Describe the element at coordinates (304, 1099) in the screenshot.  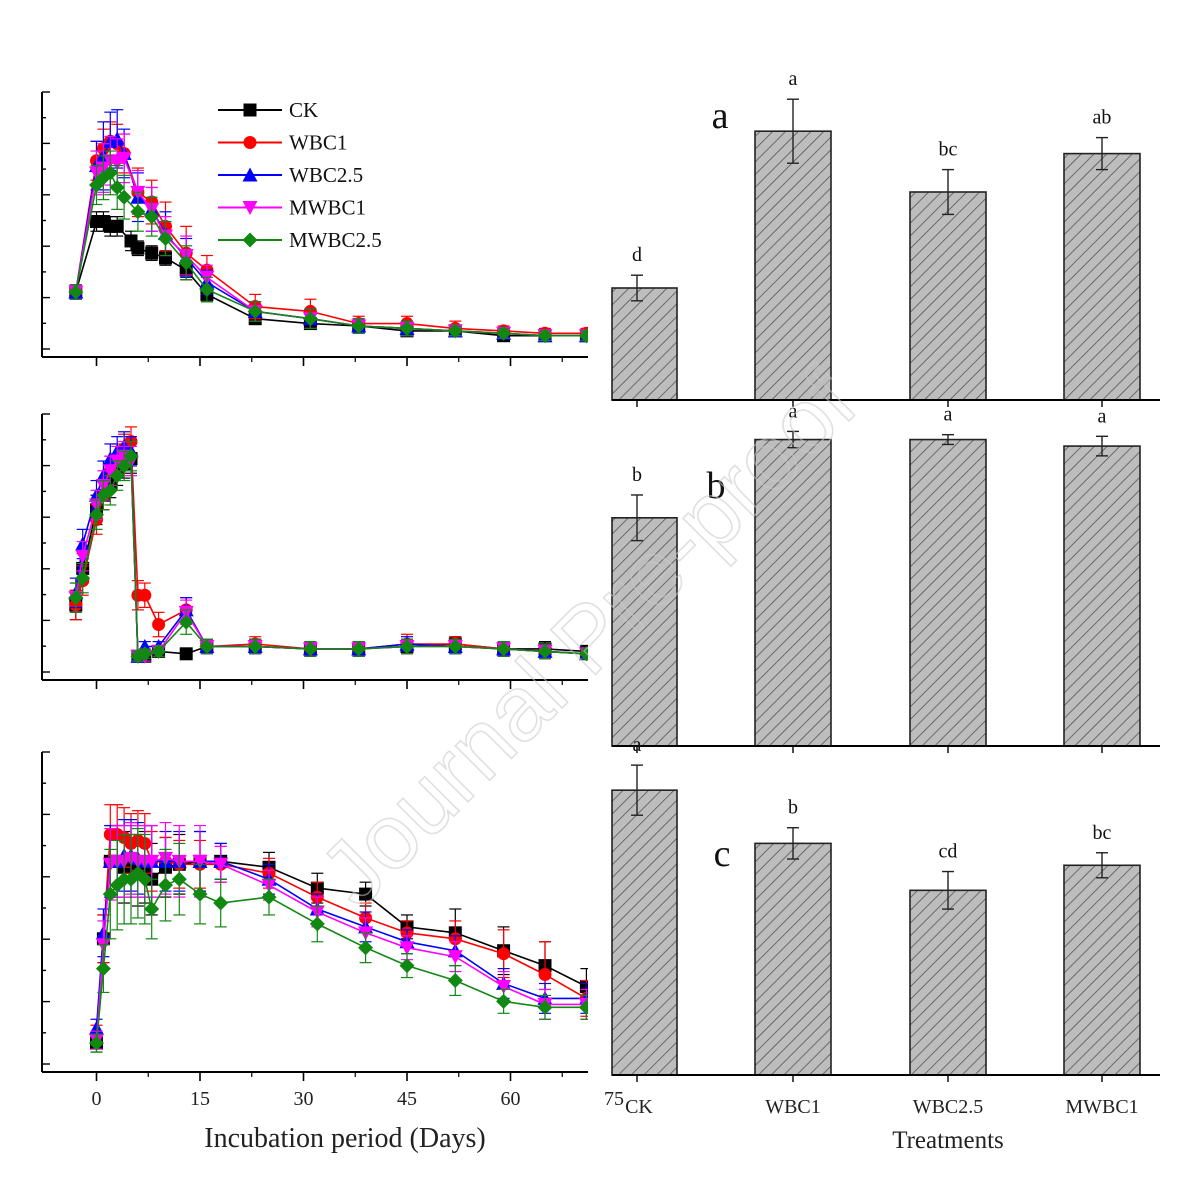
I see `x-tick-label: 30` at that location.